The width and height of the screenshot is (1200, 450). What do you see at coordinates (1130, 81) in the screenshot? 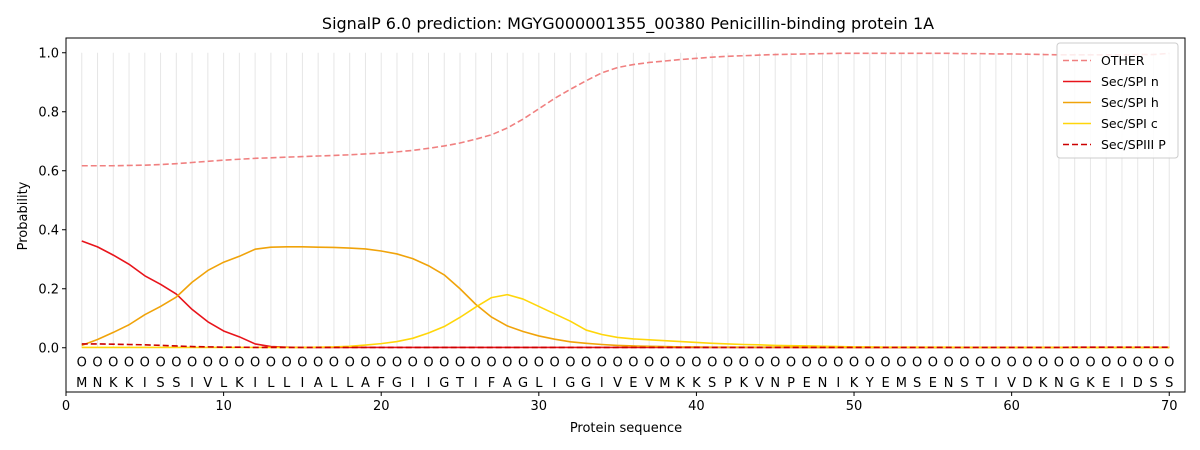
I see `legend-label-1: Sec/SPI n` at bounding box center [1130, 81].